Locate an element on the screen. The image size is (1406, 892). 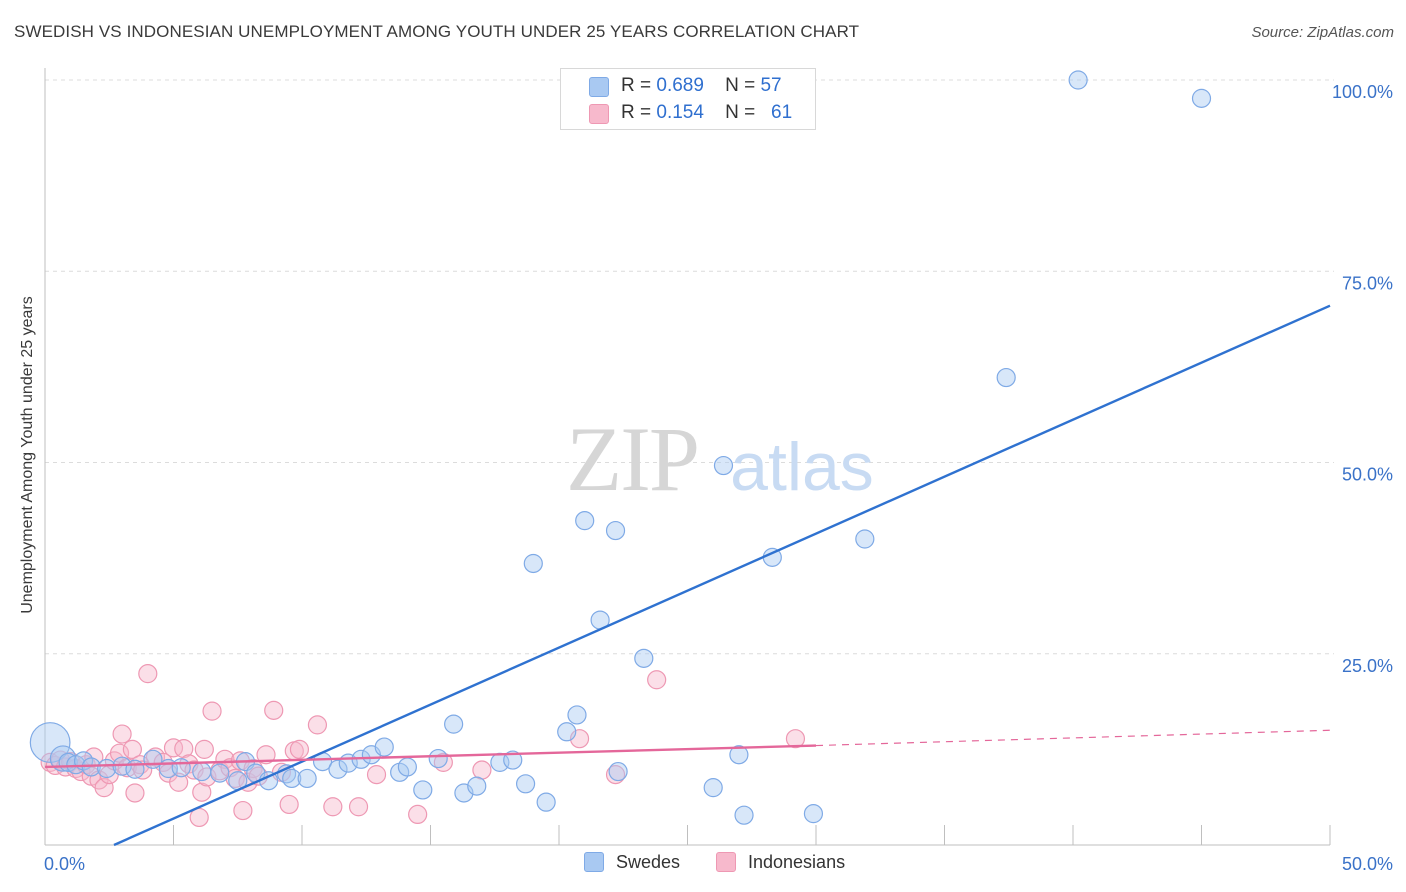
bottom-legend-label-swedes: Swedes is located at coordinates (648, 862).